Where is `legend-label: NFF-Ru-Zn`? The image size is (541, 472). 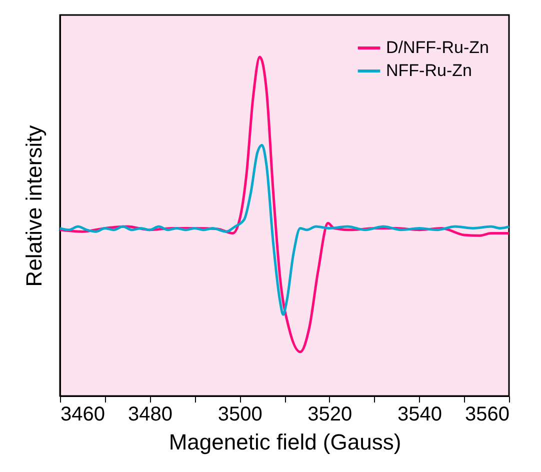
legend-label: NFF-Ru-Zn is located at coordinates (429, 70).